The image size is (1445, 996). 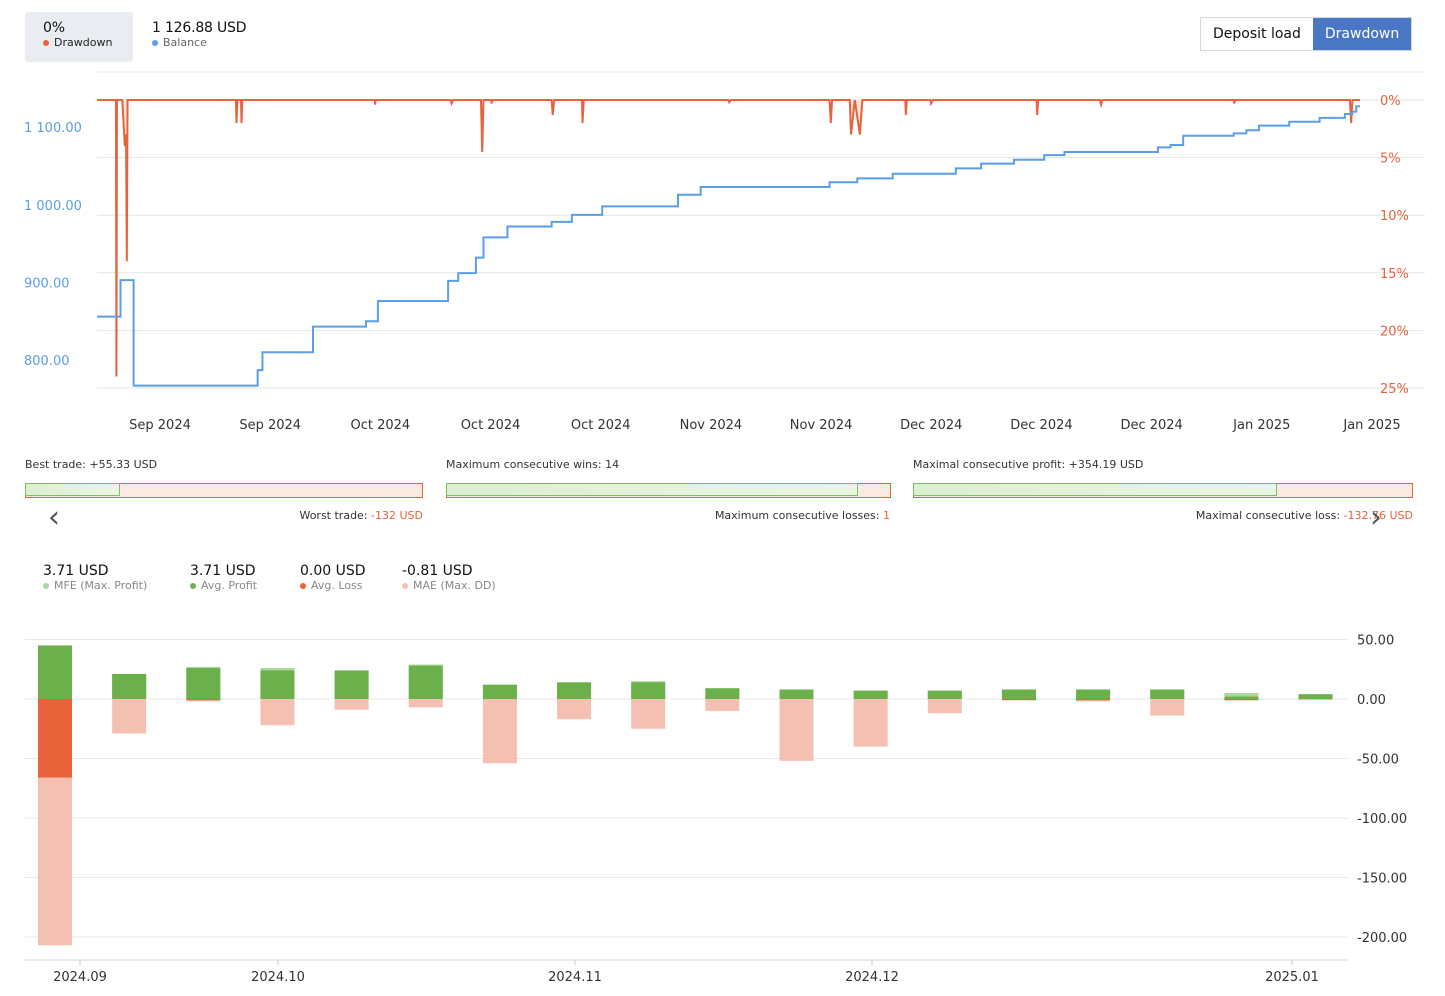 I want to click on chart-mode-toggle: Deposit load Drawdown, so click(x=1306, y=34).